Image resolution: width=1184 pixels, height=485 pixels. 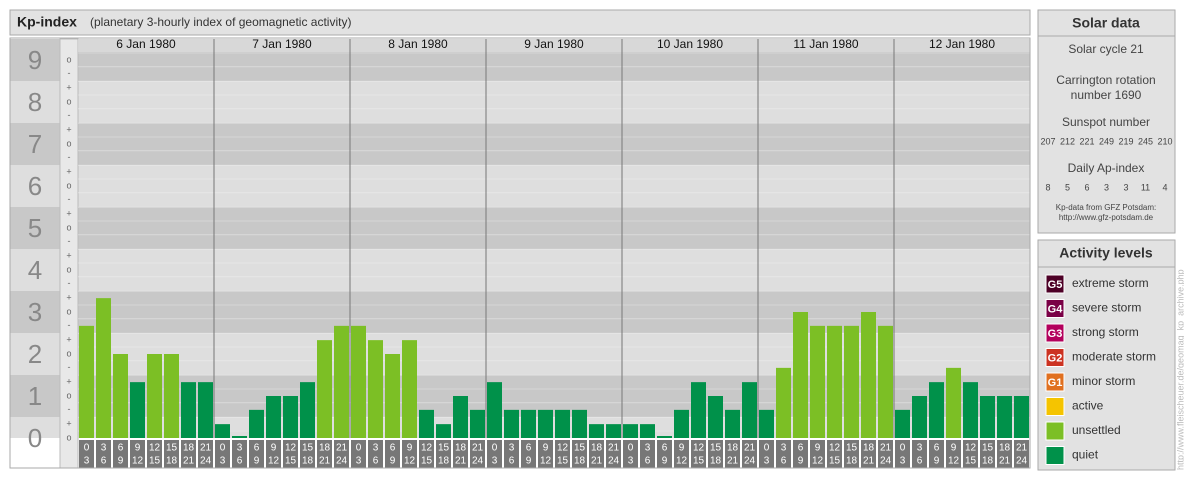 What do you see at coordinates (1125, 187) in the screenshot?
I see `ap-value: 3` at bounding box center [1125, 187].